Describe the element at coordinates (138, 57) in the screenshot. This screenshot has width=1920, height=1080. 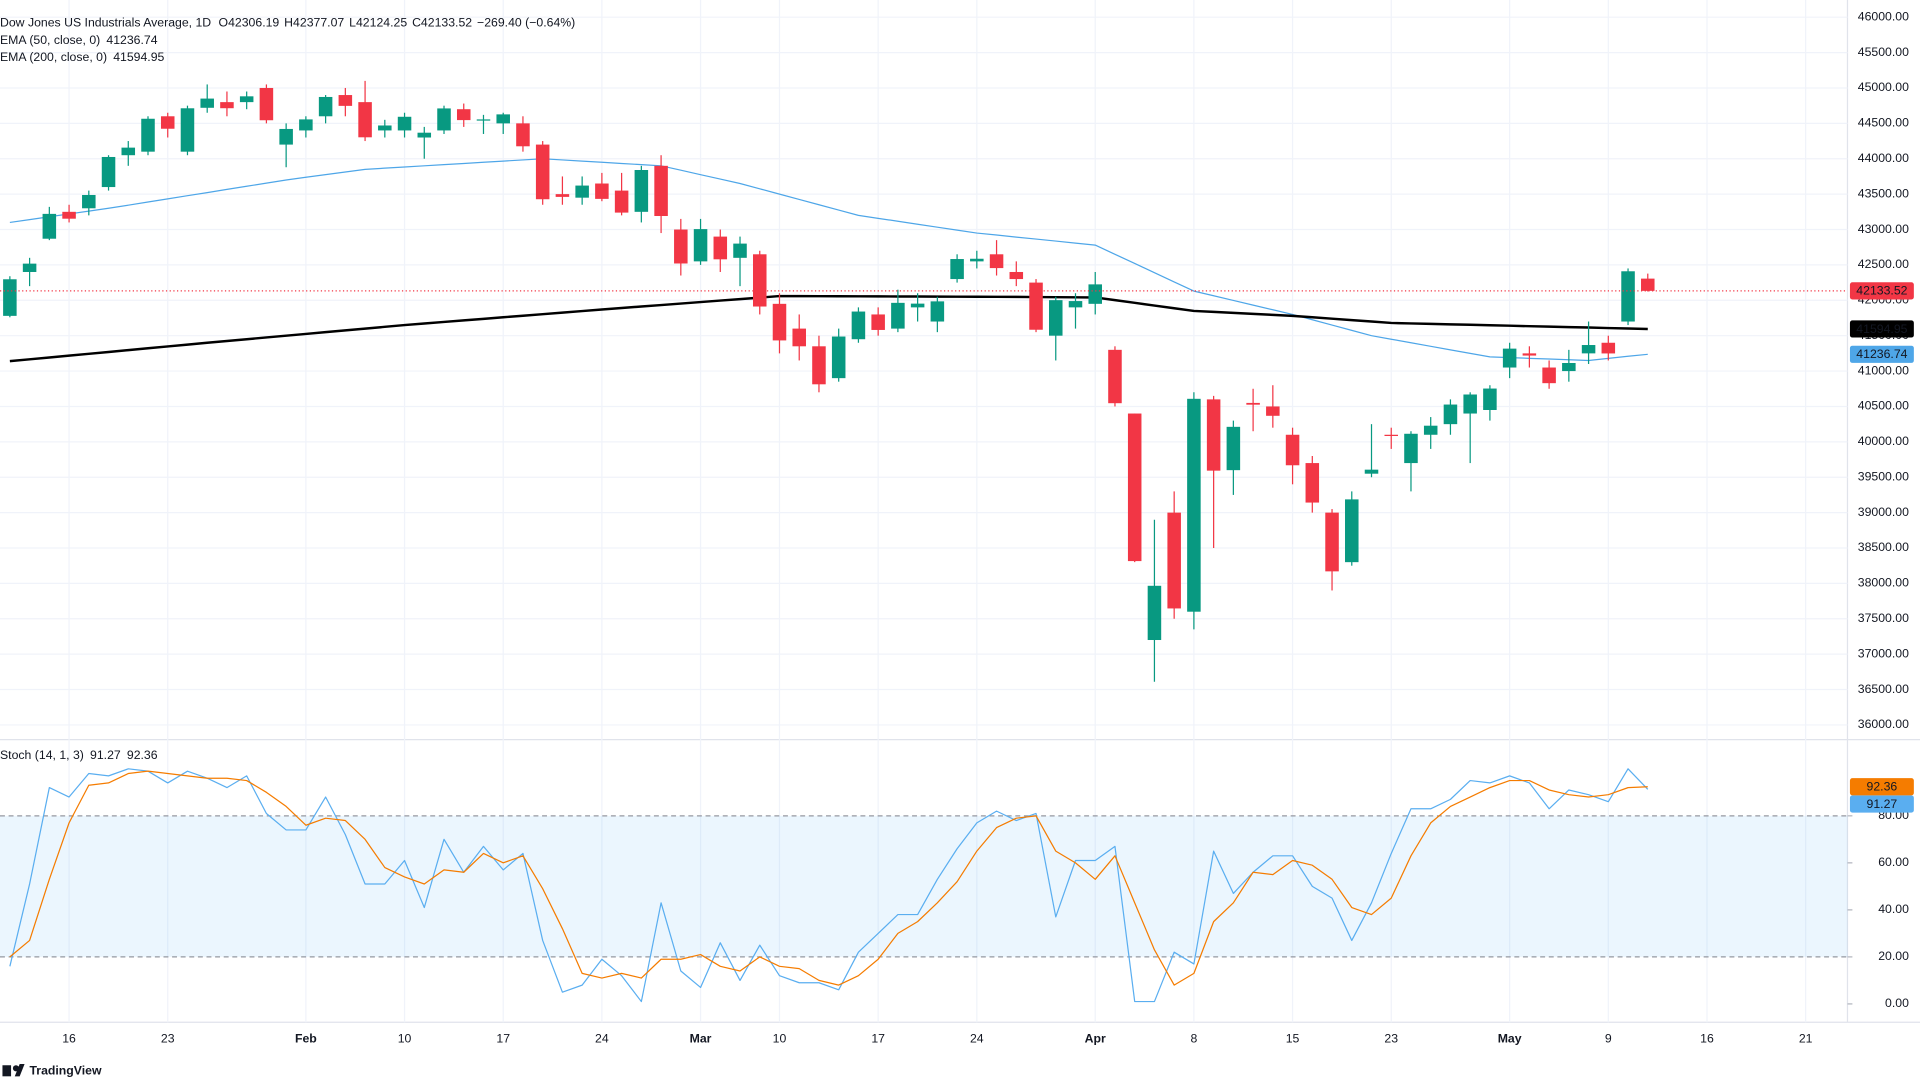
I see `legend-text: 41594.95` at that location.